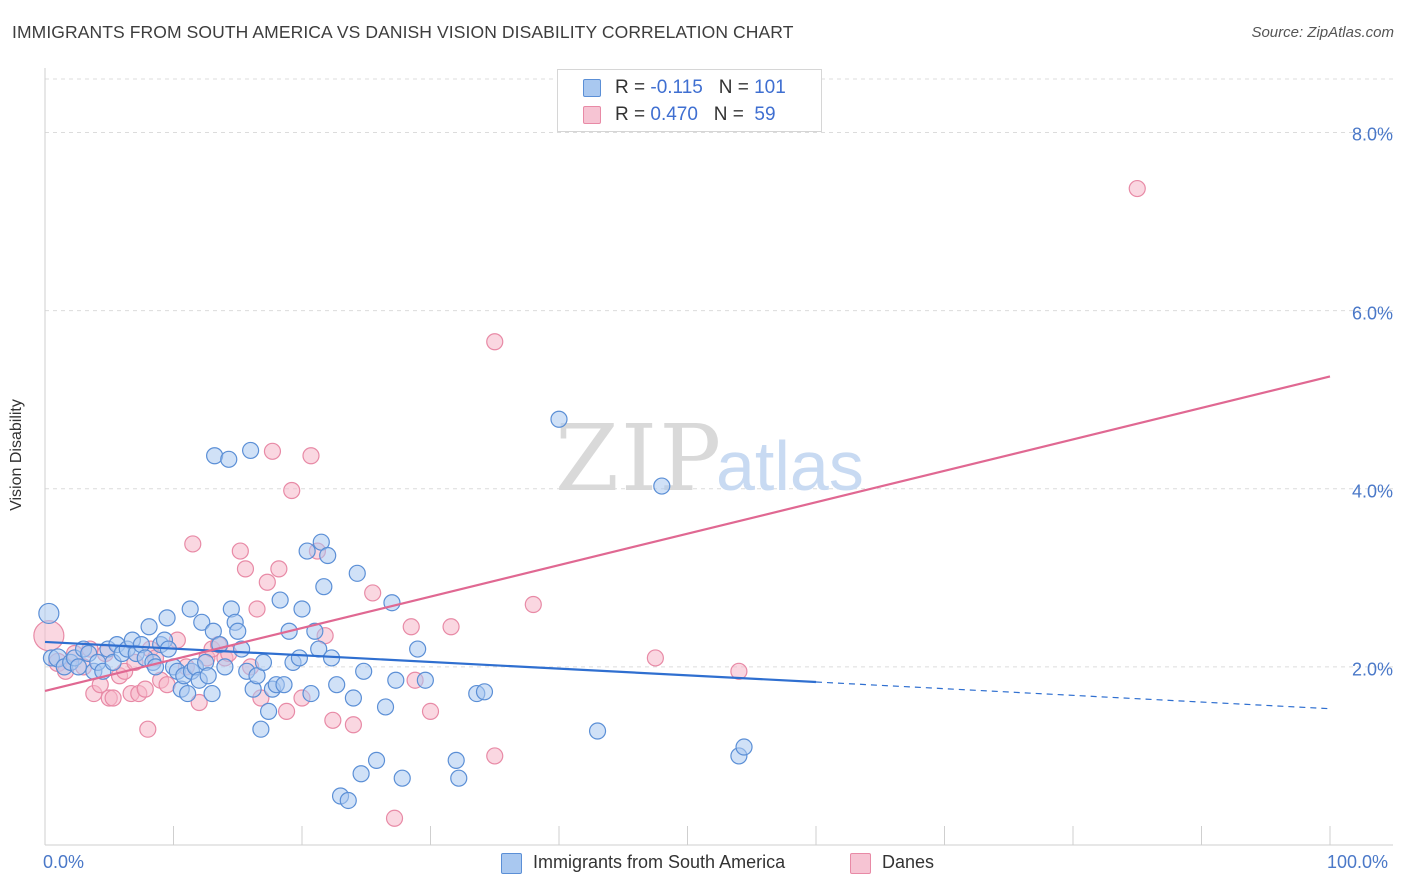  What do you see at coordinates (1358, 862) in the screenshot?
I see `x-tick-label-max: 100.0%` at bounding box center [1358, 862].